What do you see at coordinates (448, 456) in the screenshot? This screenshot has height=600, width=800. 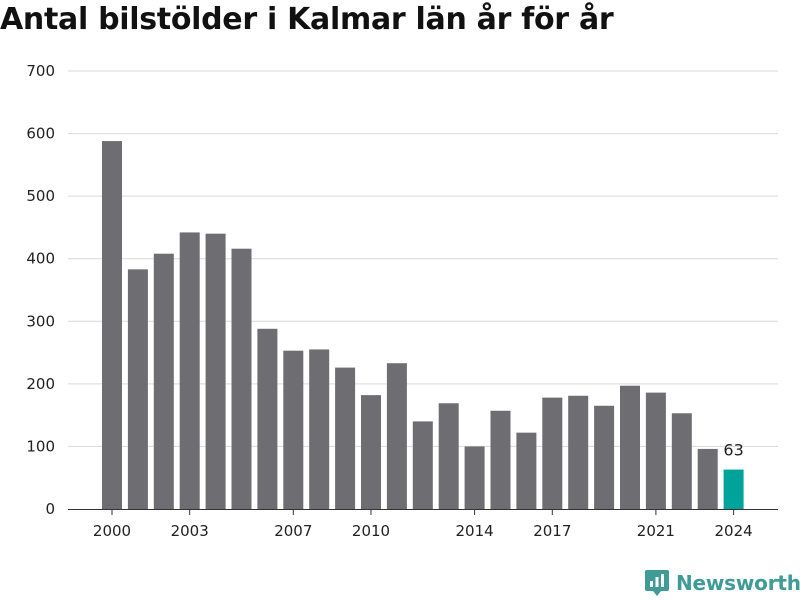 I see `bar-2013` at bounding box center [448, 456].